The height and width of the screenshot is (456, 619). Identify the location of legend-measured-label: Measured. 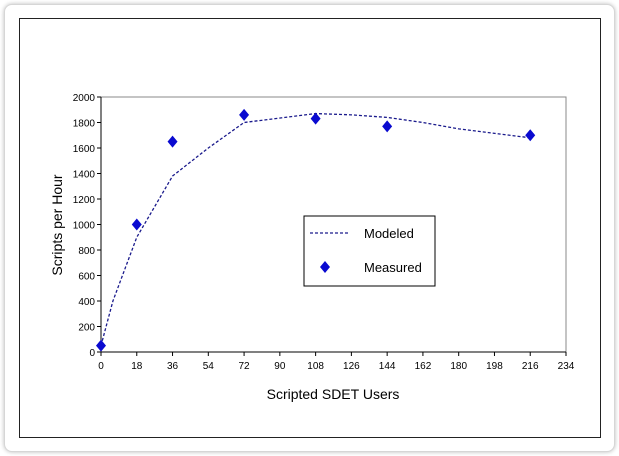
(393, 267).